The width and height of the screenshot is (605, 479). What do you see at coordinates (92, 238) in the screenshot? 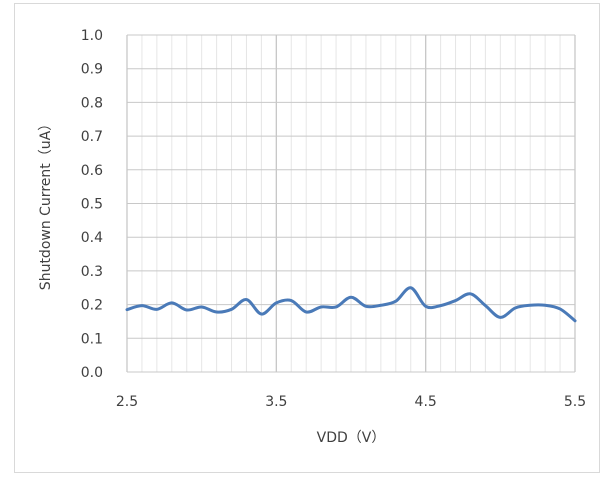
I see `y-tick-label: 0.4` at bounding box center [92, 238].